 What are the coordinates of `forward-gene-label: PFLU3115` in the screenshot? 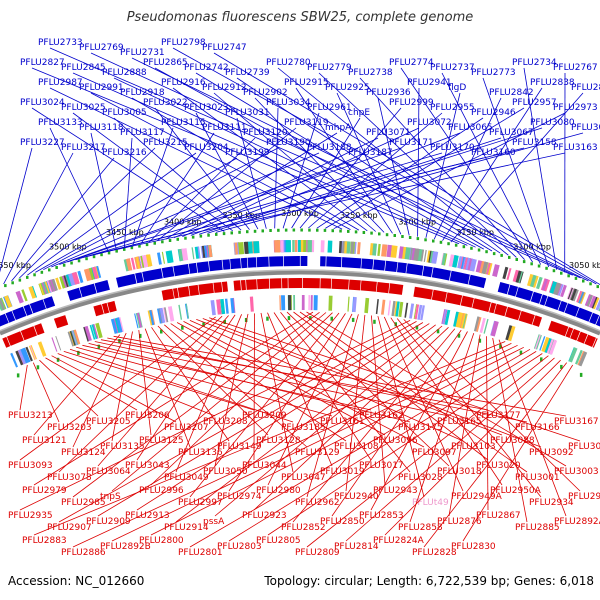 It's located at (183, 123).